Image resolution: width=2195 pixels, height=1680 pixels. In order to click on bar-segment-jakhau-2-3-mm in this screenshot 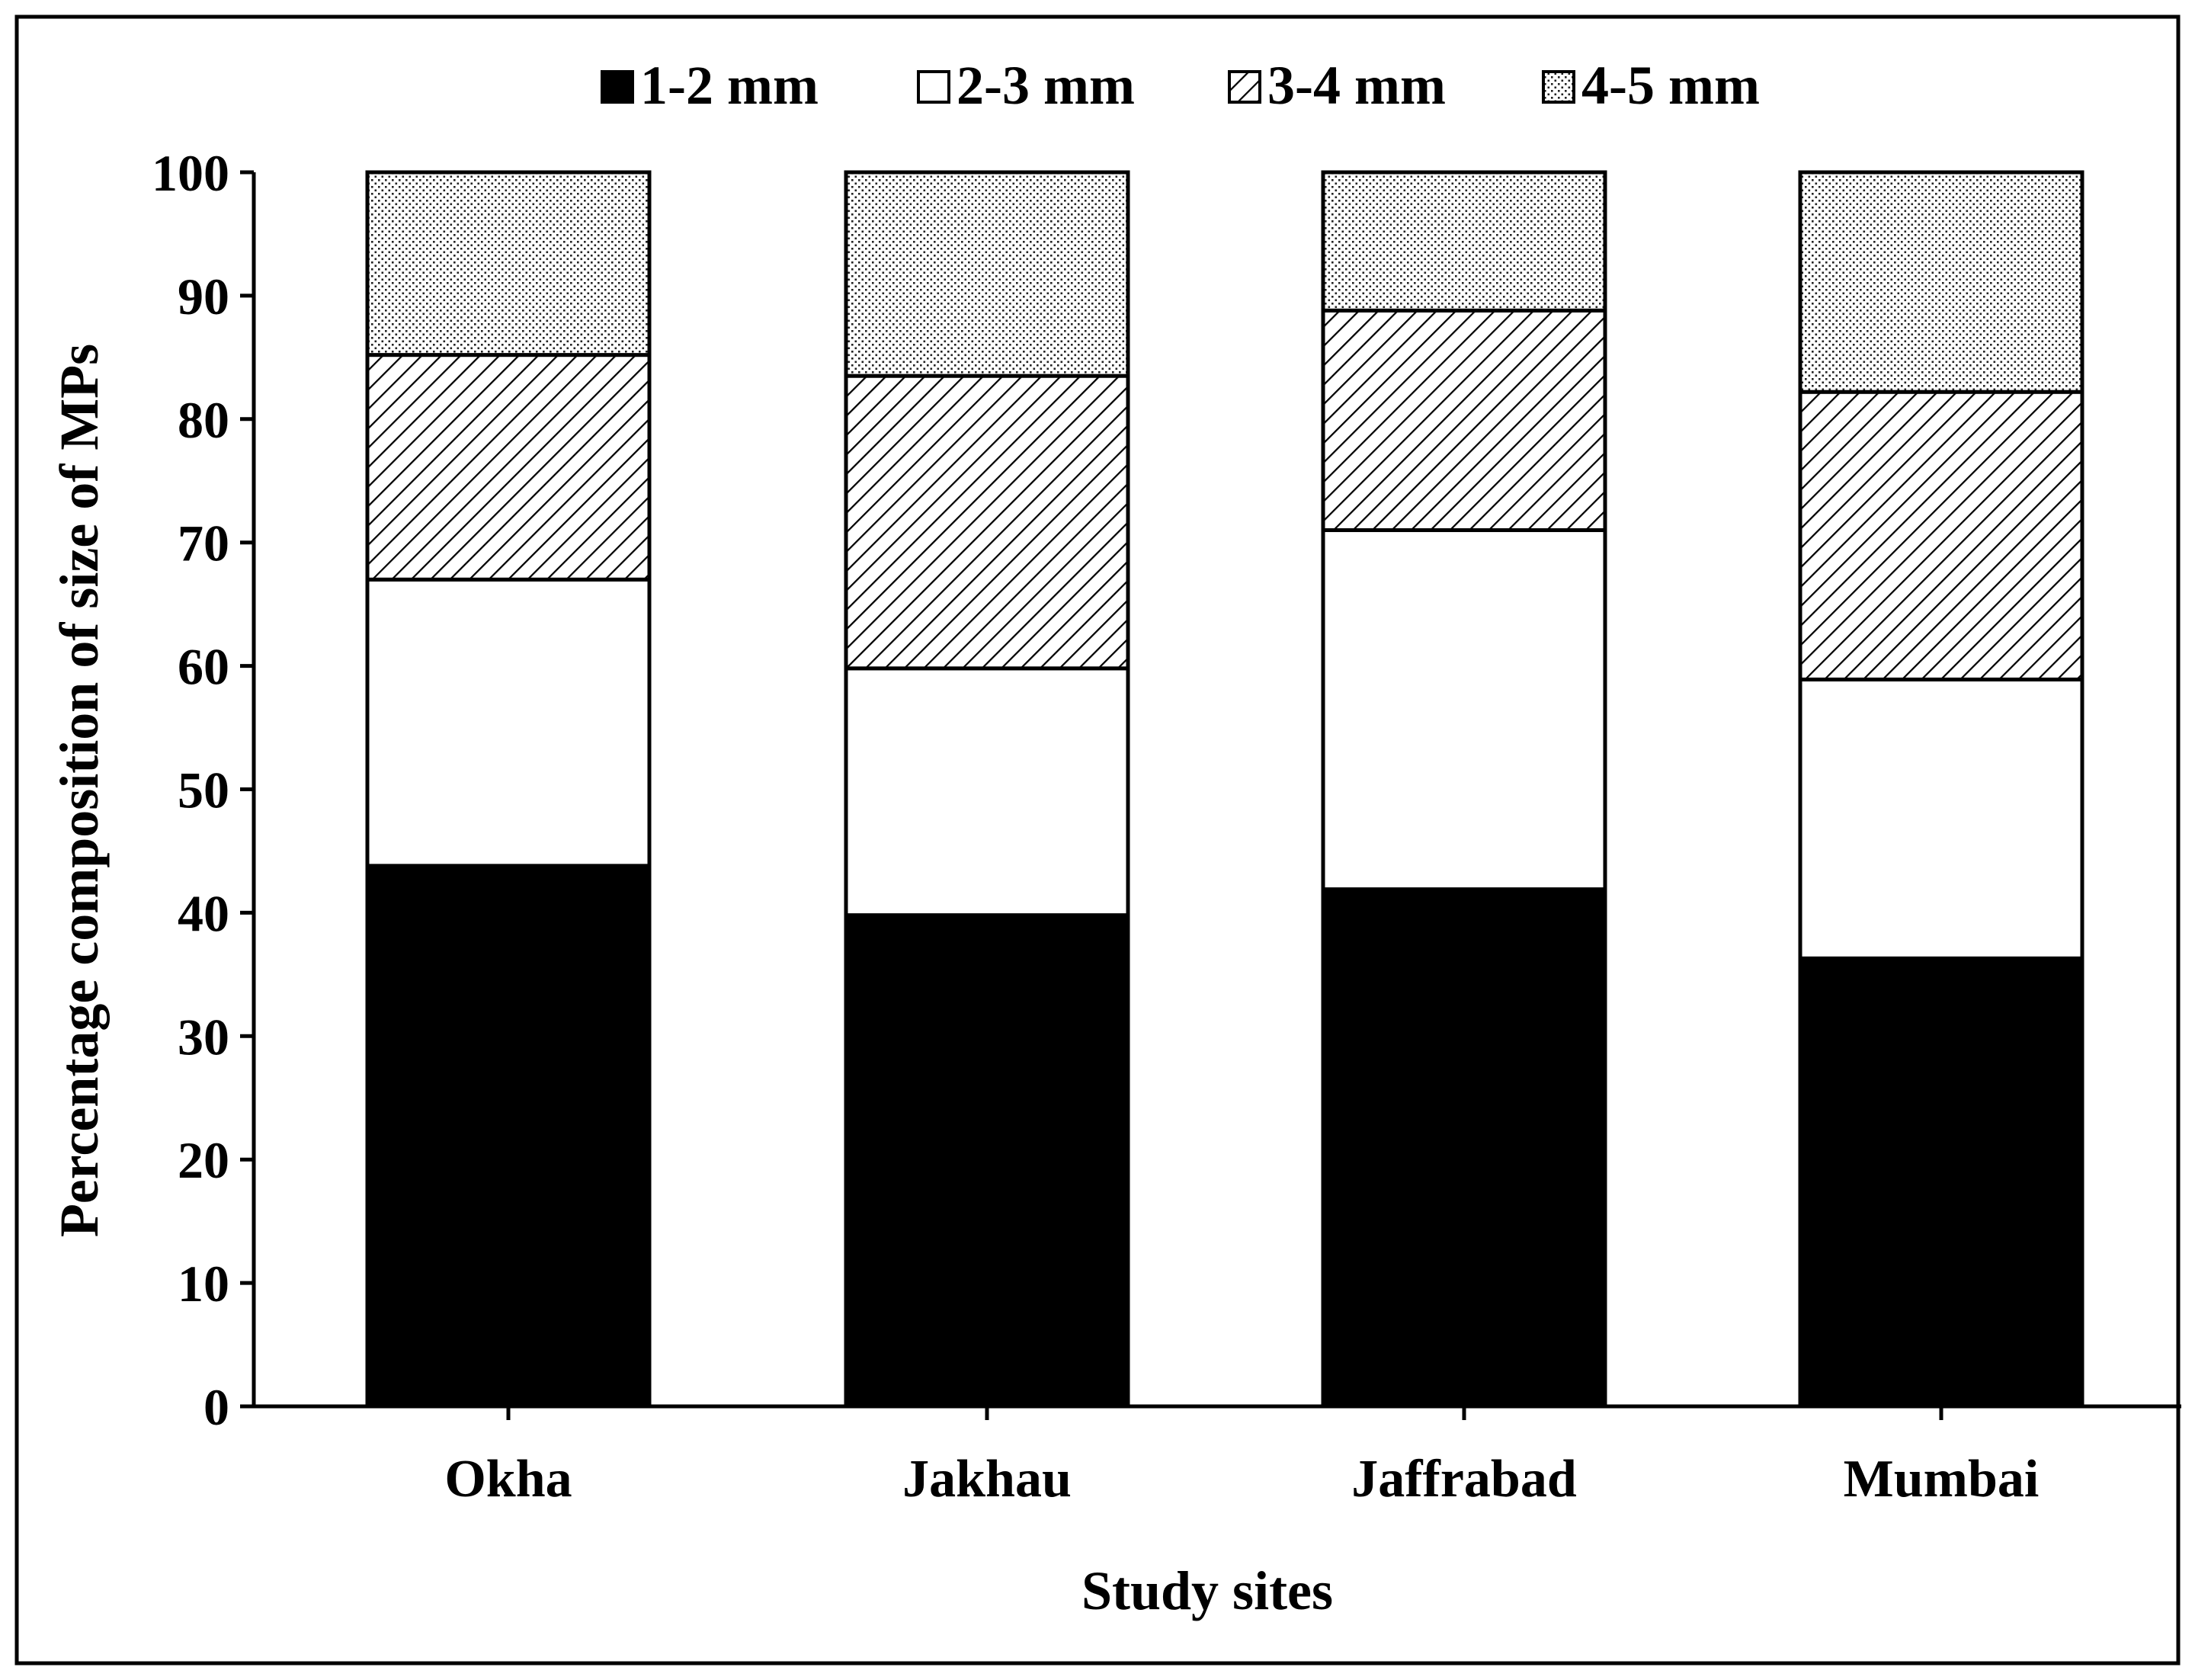, I will do `click(987, 792)`.